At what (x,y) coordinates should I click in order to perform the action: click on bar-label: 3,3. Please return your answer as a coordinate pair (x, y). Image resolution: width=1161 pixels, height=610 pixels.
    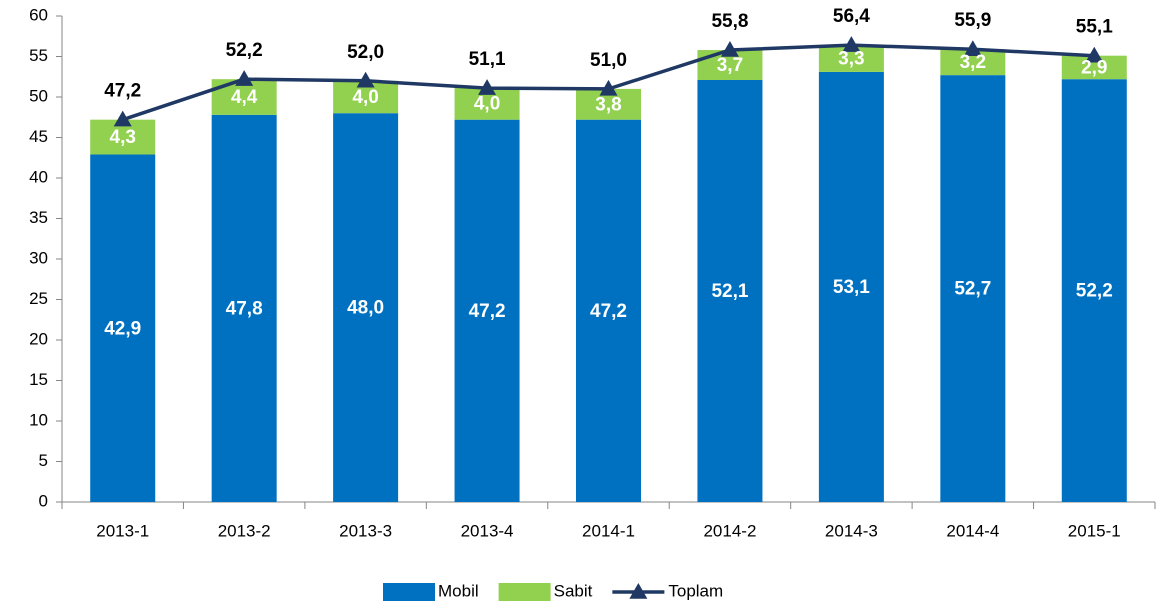
    Looking at the image, I should click on (851, 59).